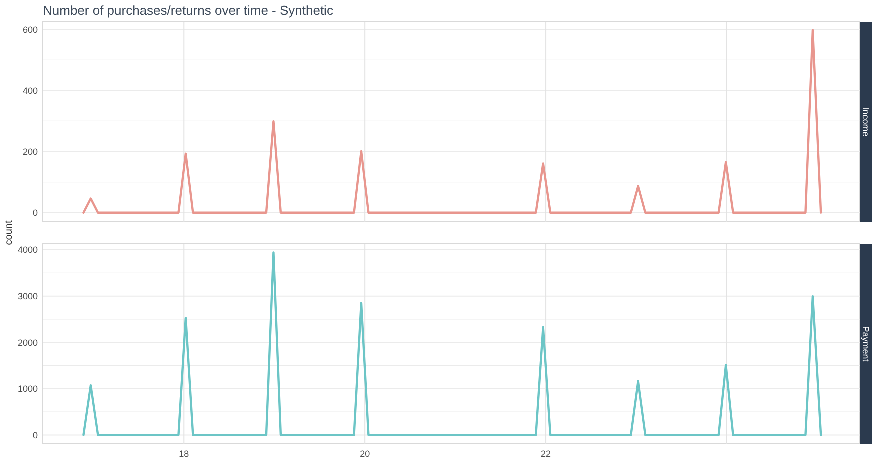  I want to click on x-tick-label: 20, so click(365, 454).